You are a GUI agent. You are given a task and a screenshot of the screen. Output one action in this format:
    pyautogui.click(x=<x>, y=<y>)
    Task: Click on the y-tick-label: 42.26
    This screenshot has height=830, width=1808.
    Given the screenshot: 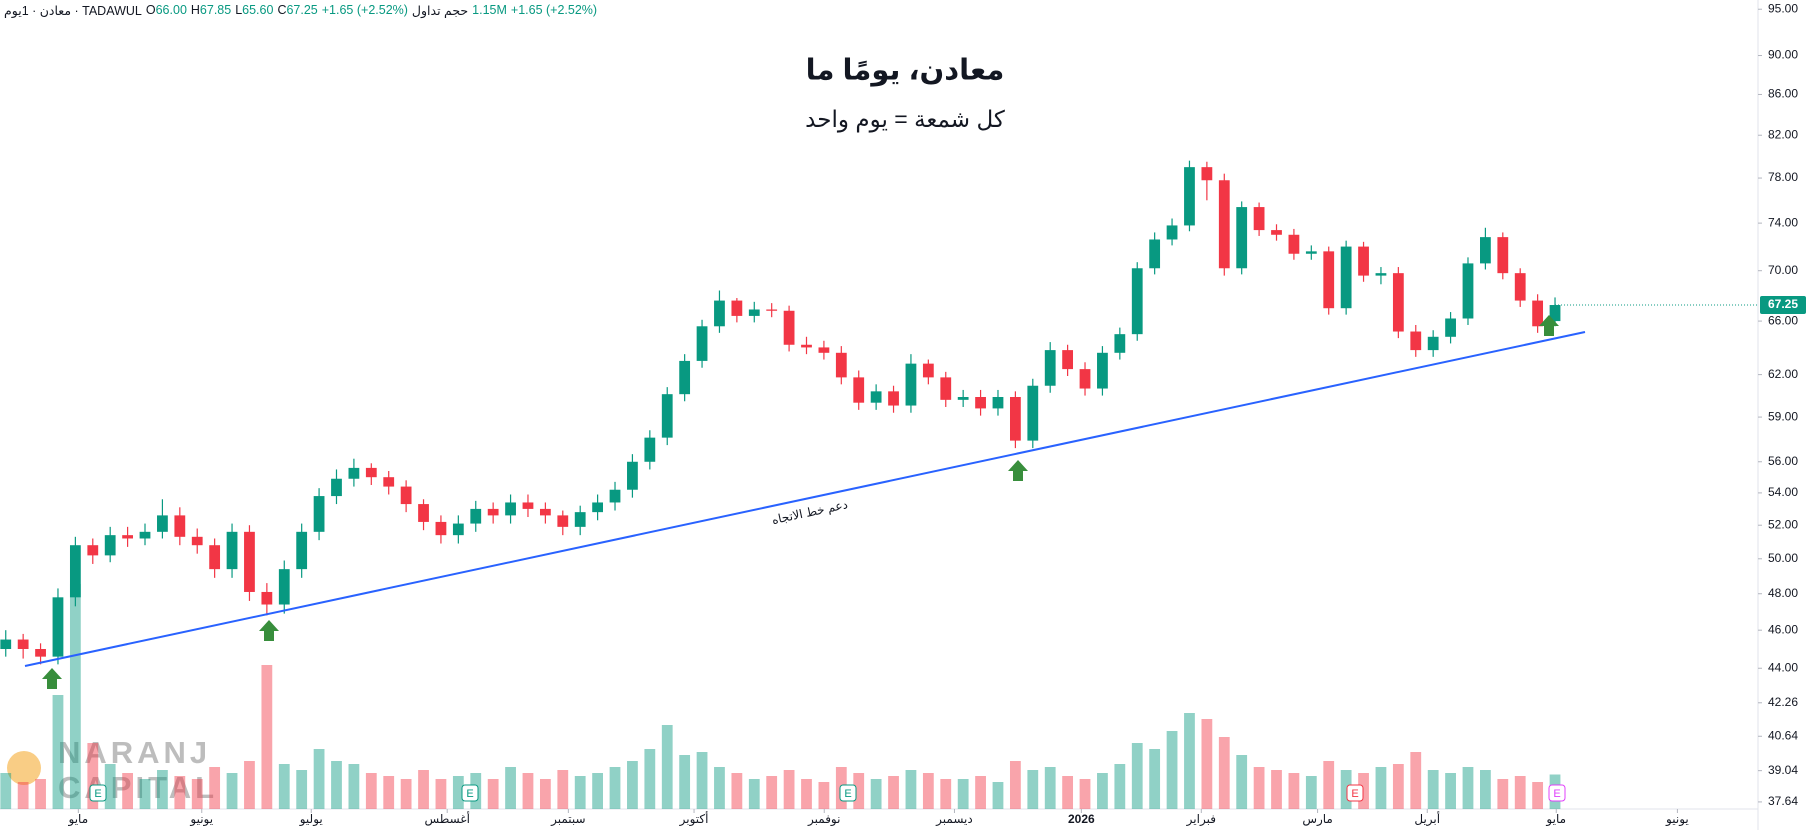 What is the action you would take?
    pyautogui.click(x=1783, y=702)
    